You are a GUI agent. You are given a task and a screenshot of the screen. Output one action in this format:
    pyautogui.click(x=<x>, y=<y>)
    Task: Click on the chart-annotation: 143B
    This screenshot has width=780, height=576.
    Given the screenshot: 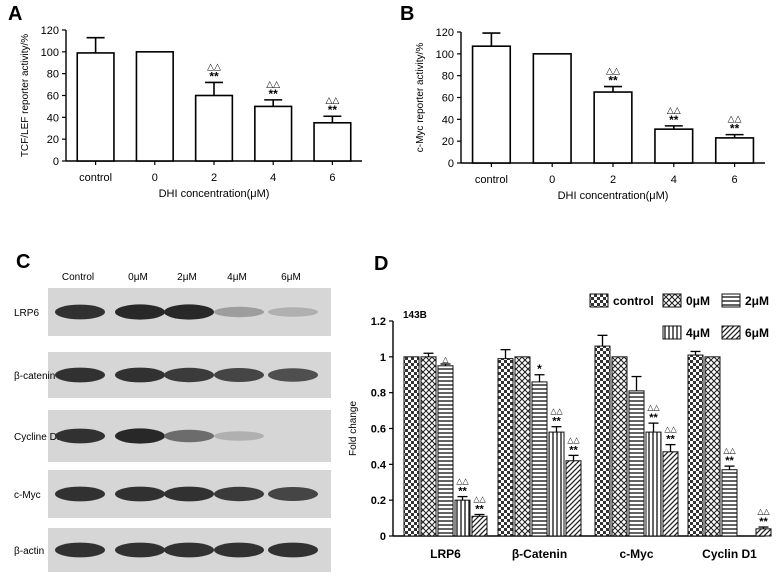 What is the action you would take?
    pyautogui.click(x=415, y=315)
    